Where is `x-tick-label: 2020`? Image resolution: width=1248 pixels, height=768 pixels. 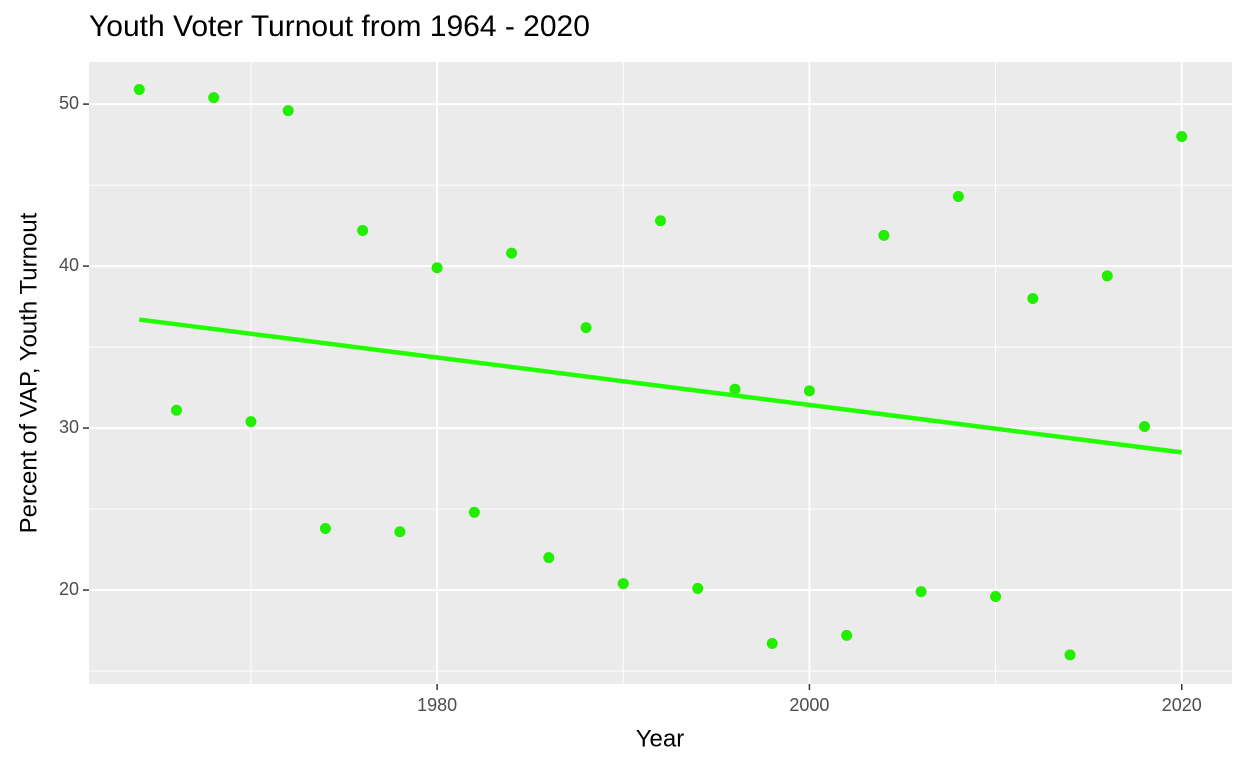
x-tick-label: 2020 is located at coordinates (1182, 705).